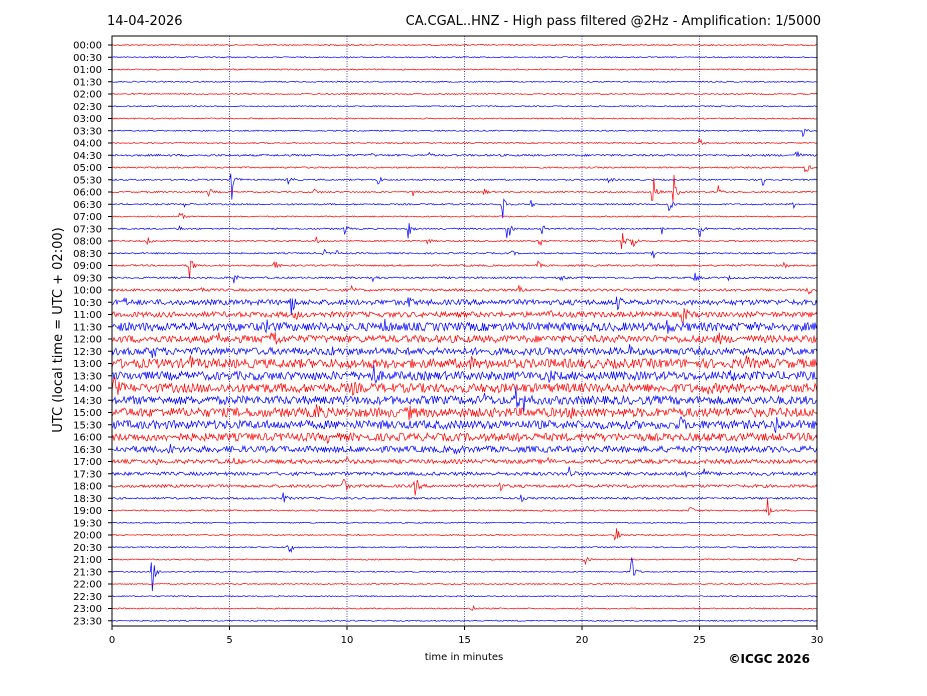 The image size is (927, 696). I want to click on y-tick-label: 08:00, so click(87, 242).